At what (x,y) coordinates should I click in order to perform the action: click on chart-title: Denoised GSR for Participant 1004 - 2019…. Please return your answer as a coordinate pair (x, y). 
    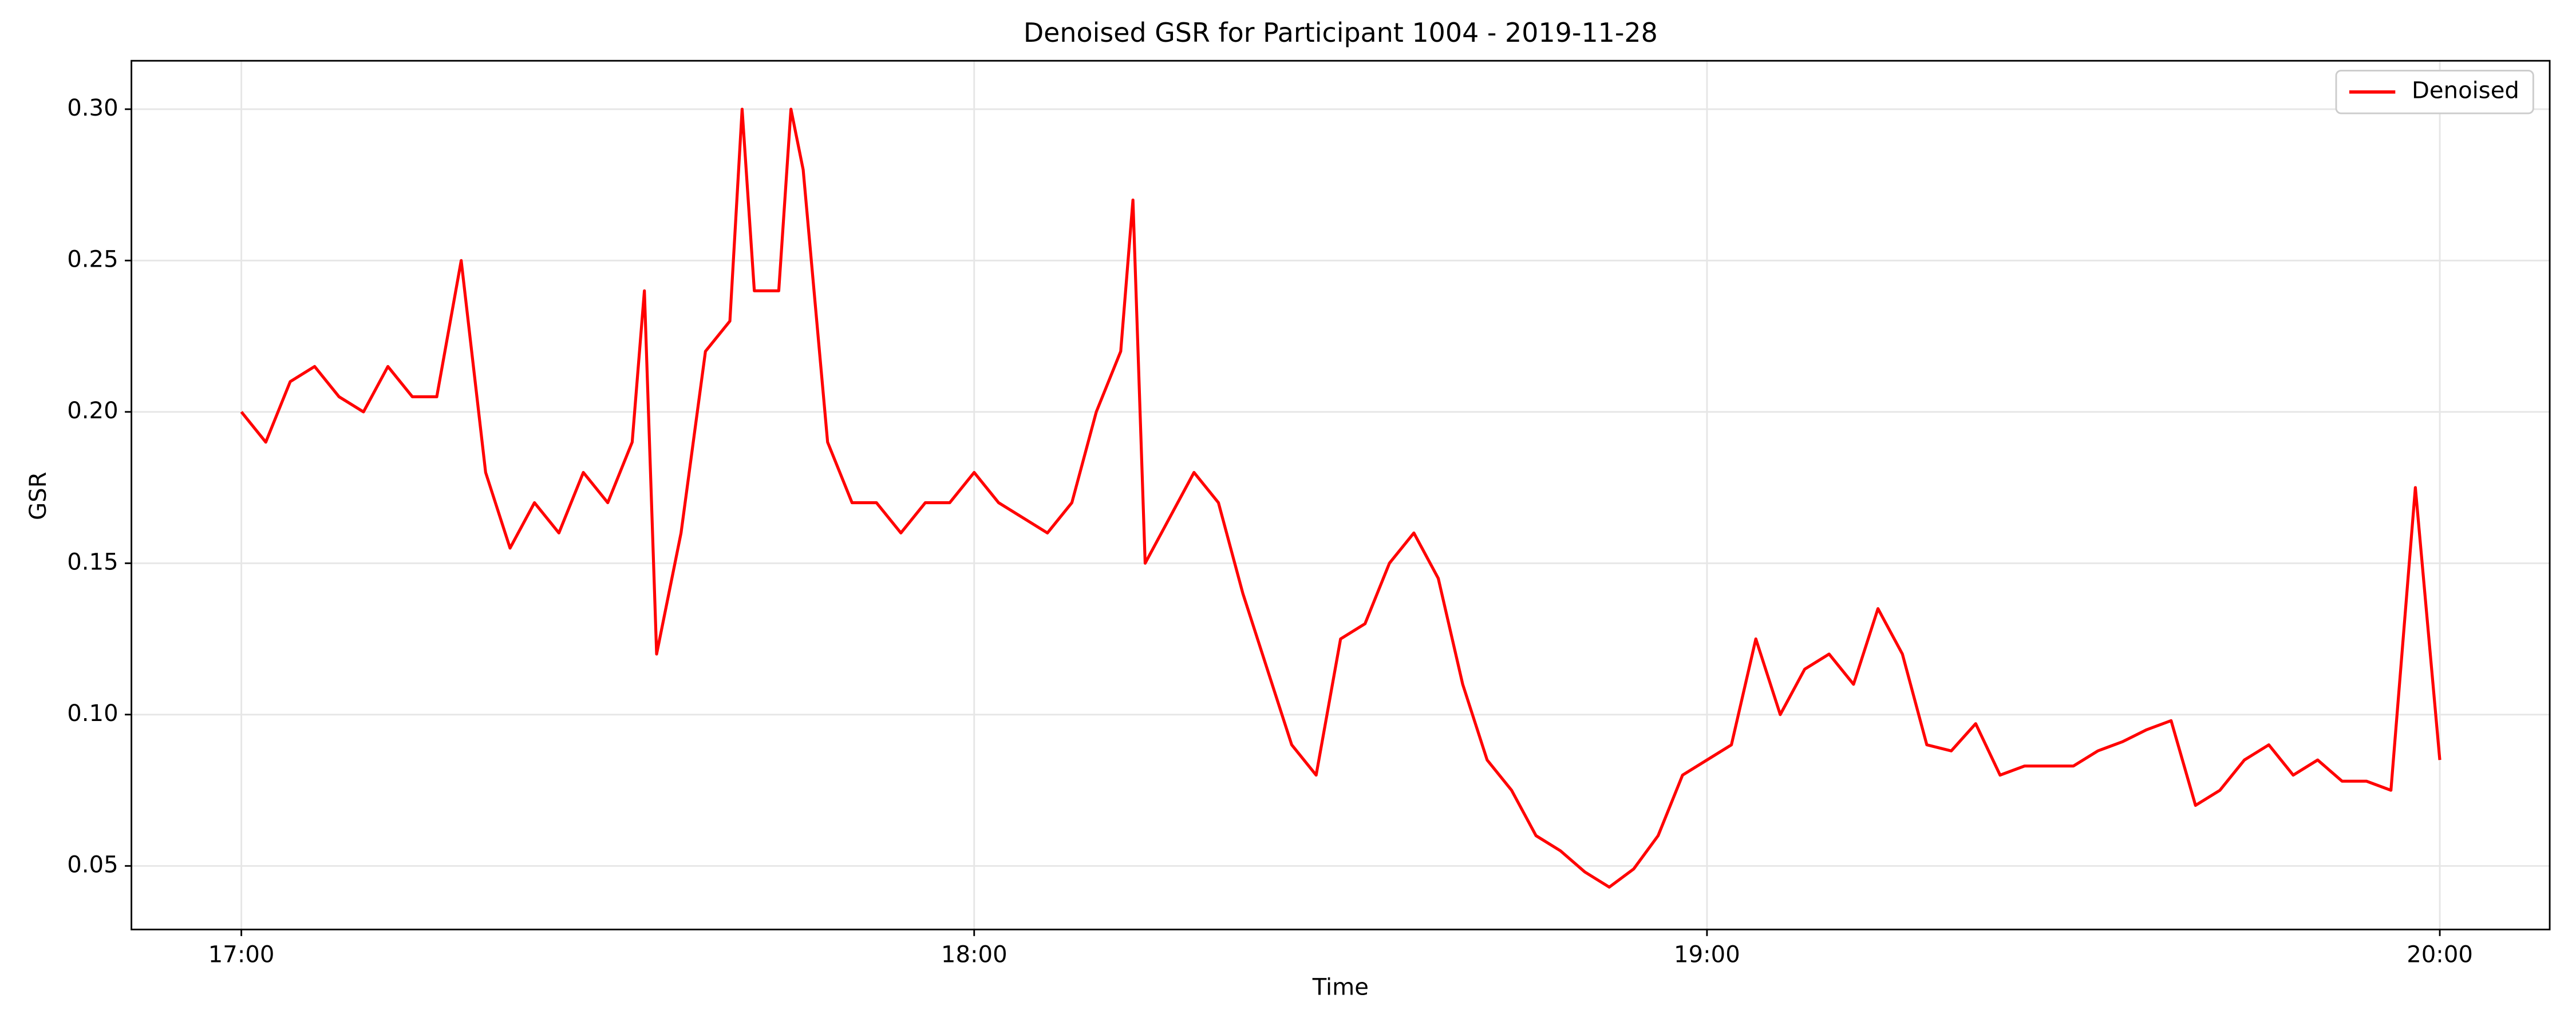
    Looking at the image, I should click on (1341, 32).